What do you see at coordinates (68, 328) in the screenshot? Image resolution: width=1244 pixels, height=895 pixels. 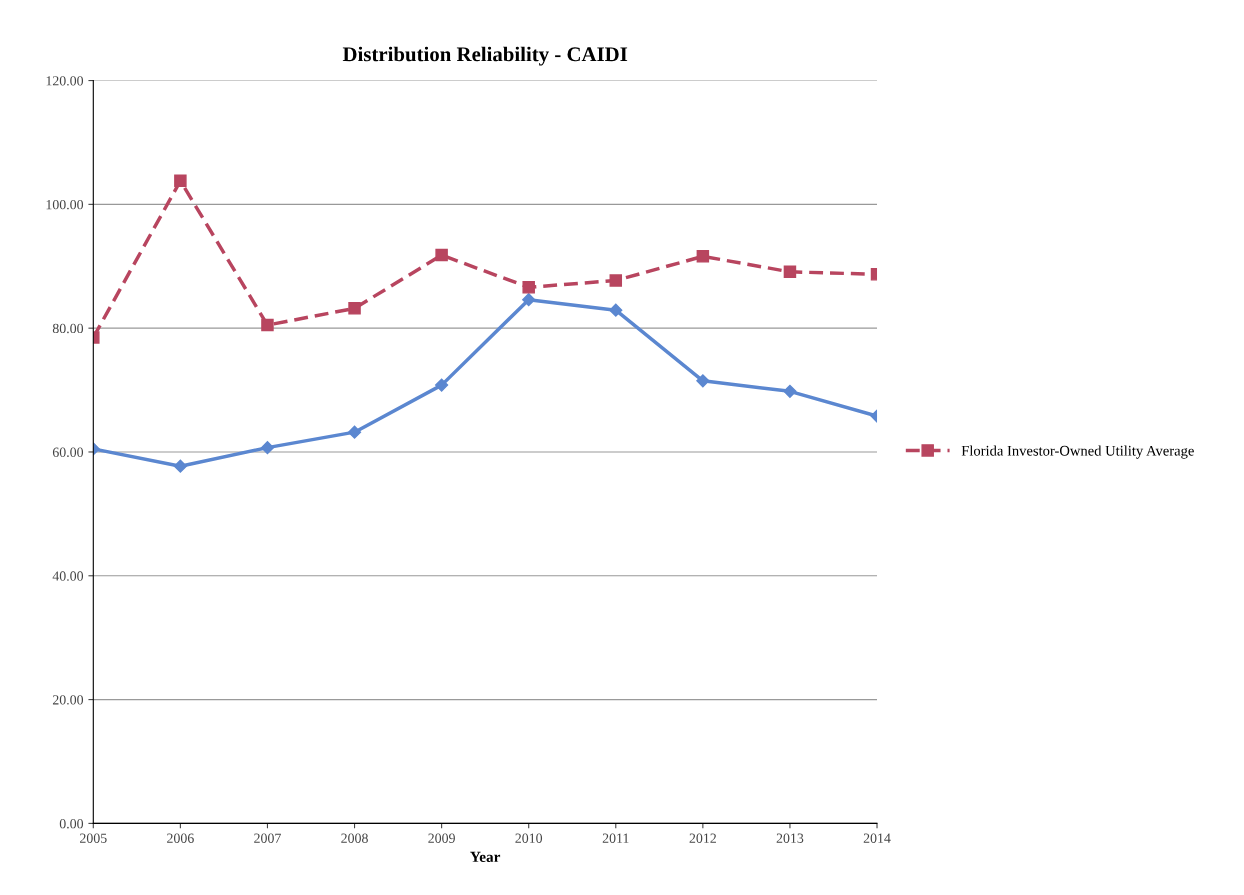 I see `y-tick-label: 80.00` at bounding box center [68, 328].